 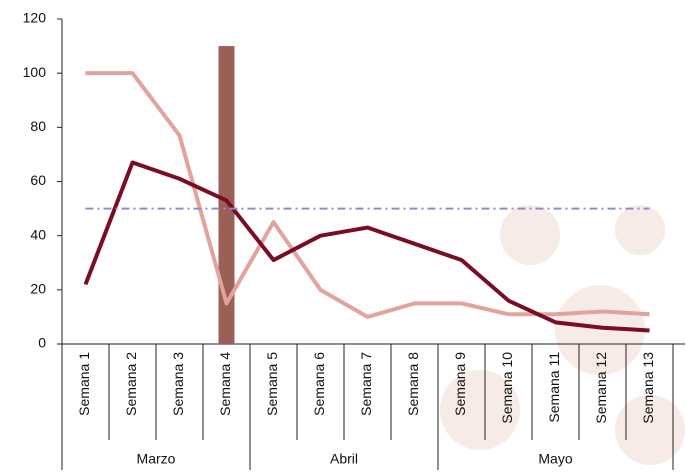 I want to click on x-tick-label: Semana 12, so click(x=601, y=388).